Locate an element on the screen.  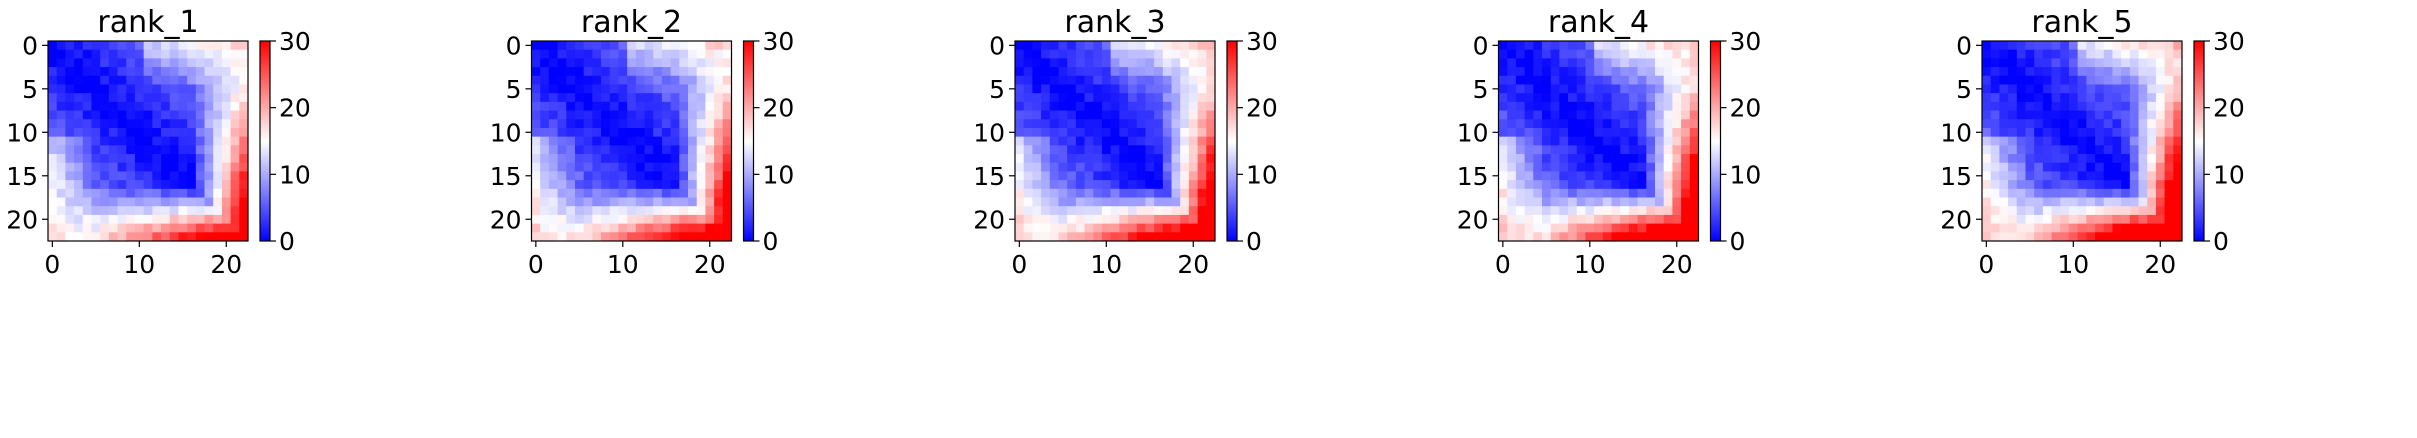
colorbar is located at coordinates (1715, 141).